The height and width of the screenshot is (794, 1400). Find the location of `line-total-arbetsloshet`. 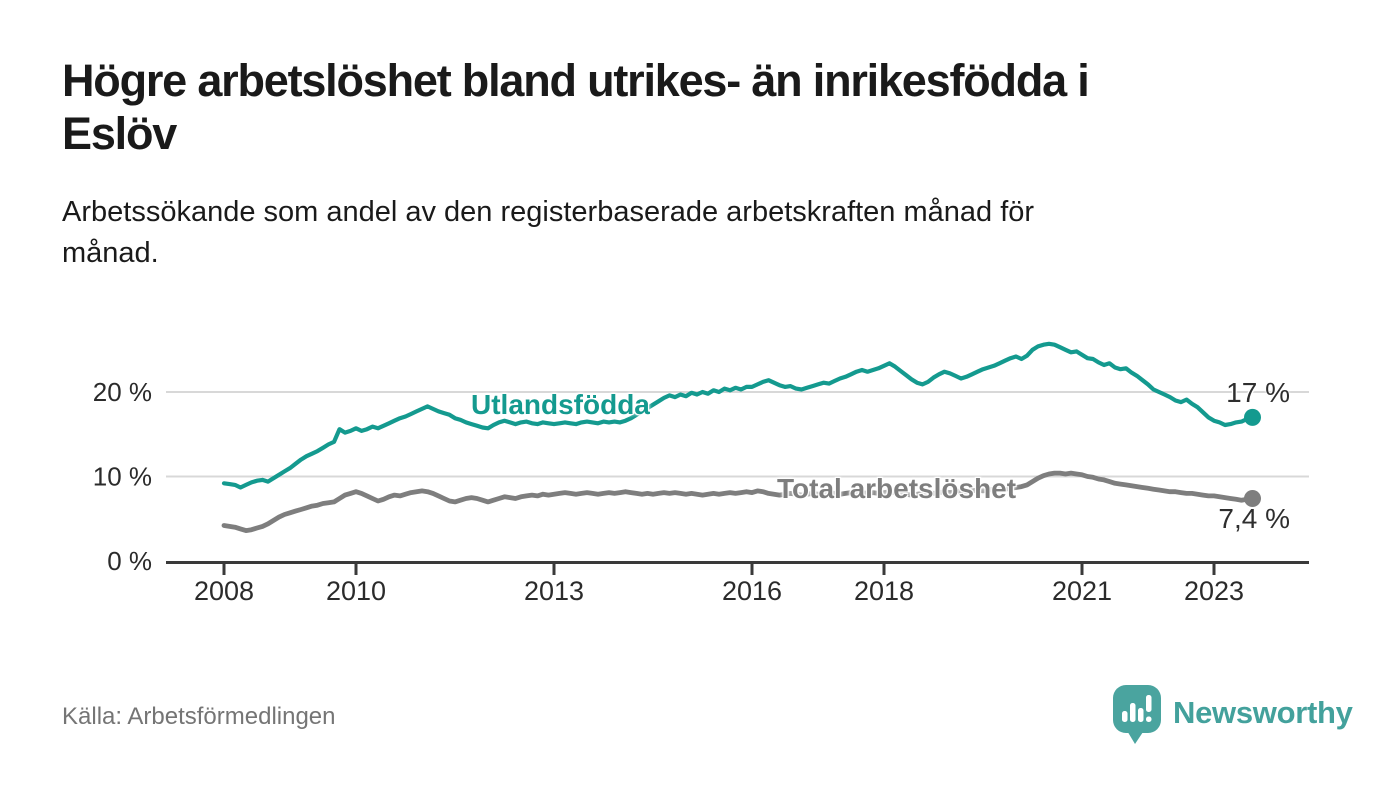

line-total-arbetsloshet is located at coordinates (738, 501).